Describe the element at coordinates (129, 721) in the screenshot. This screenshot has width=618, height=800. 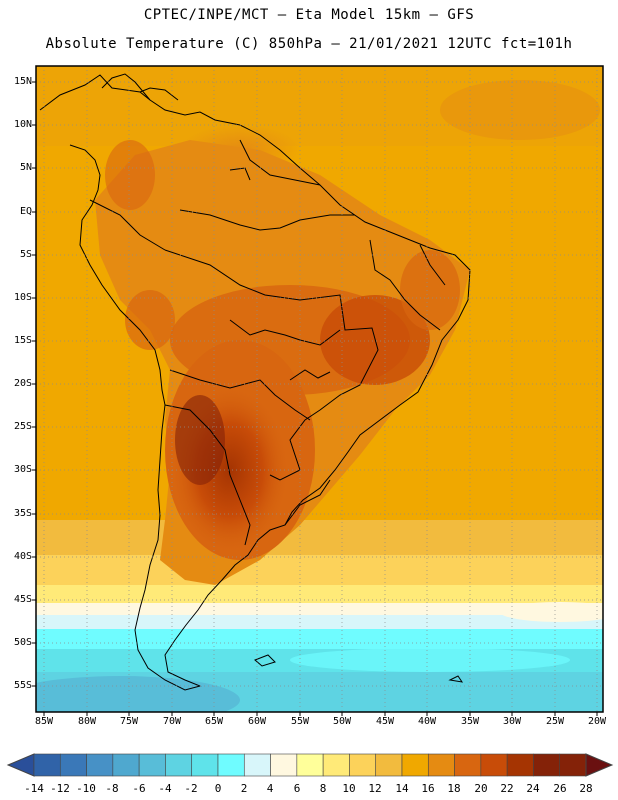
I see `lon-label: 75W` at that location.